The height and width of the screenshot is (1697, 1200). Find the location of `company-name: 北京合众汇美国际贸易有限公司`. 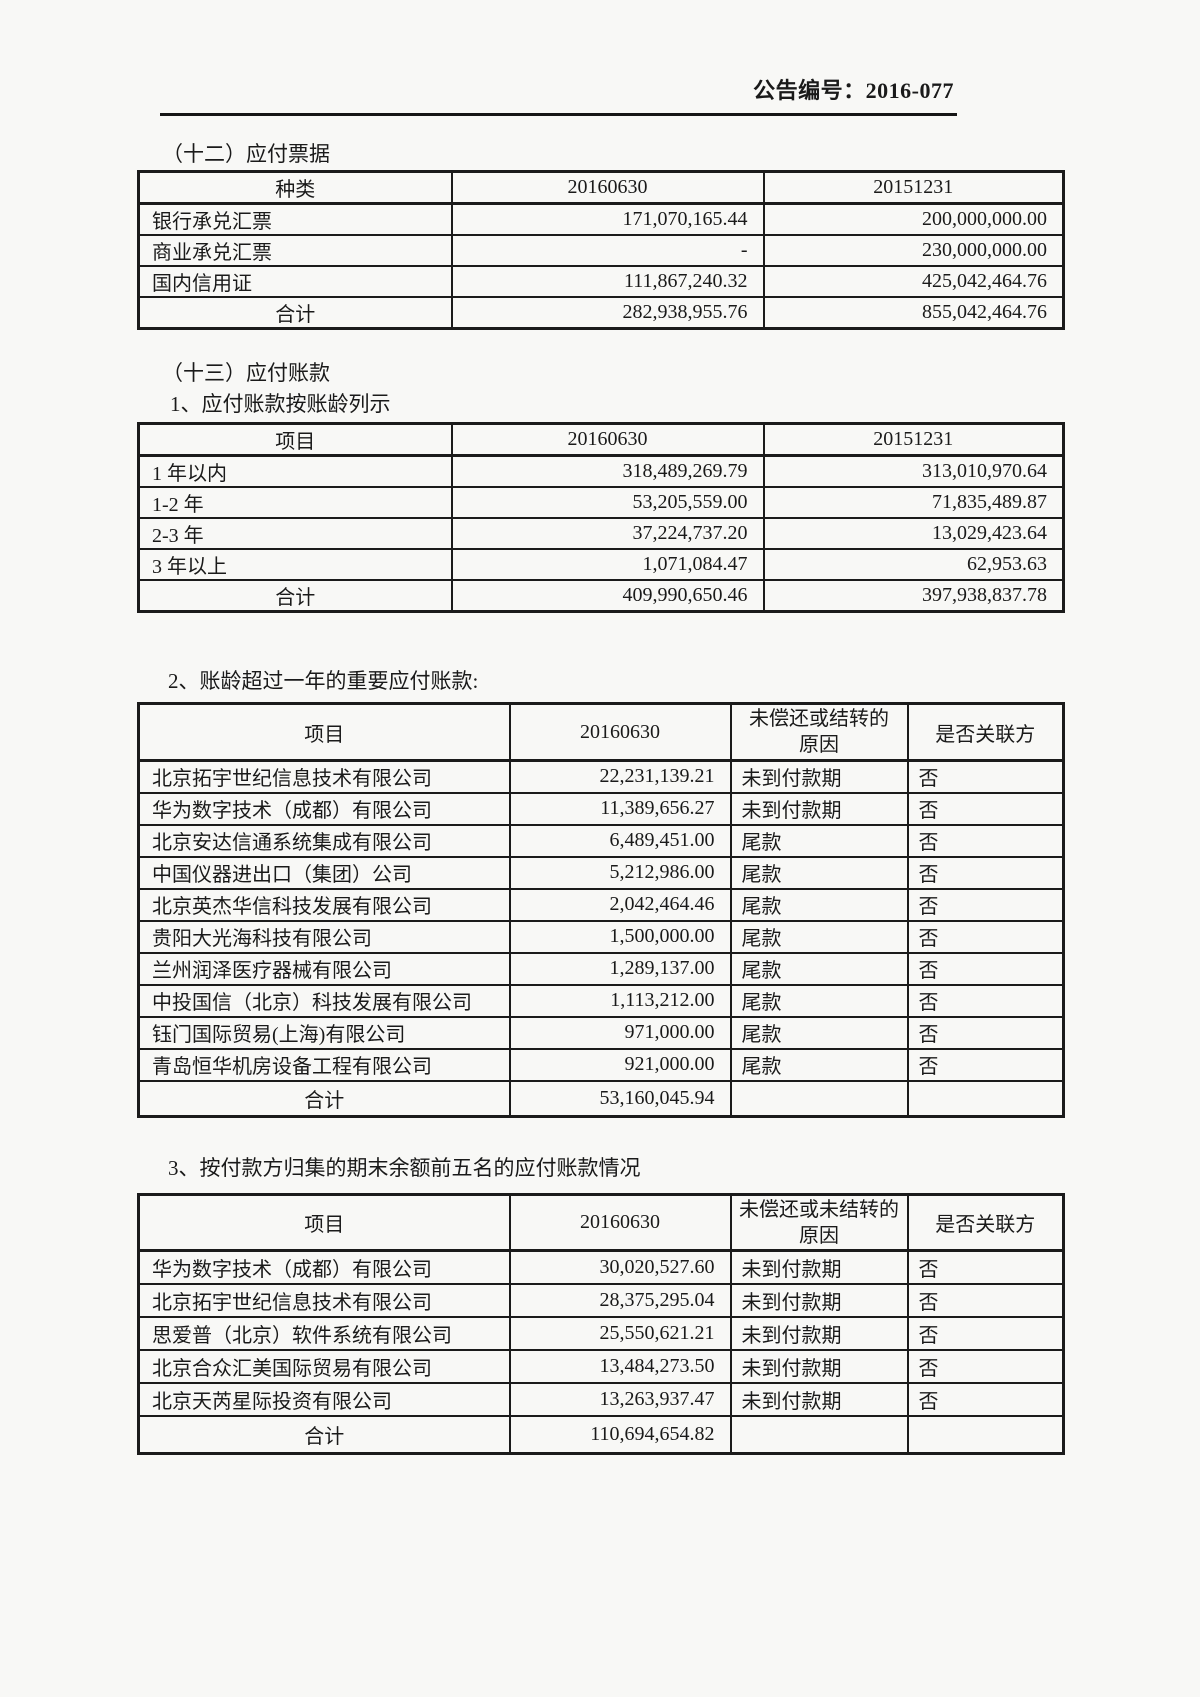

company-name: 北京合众汇美国际贸易有限公司 is located at coordinates (324, 1366).